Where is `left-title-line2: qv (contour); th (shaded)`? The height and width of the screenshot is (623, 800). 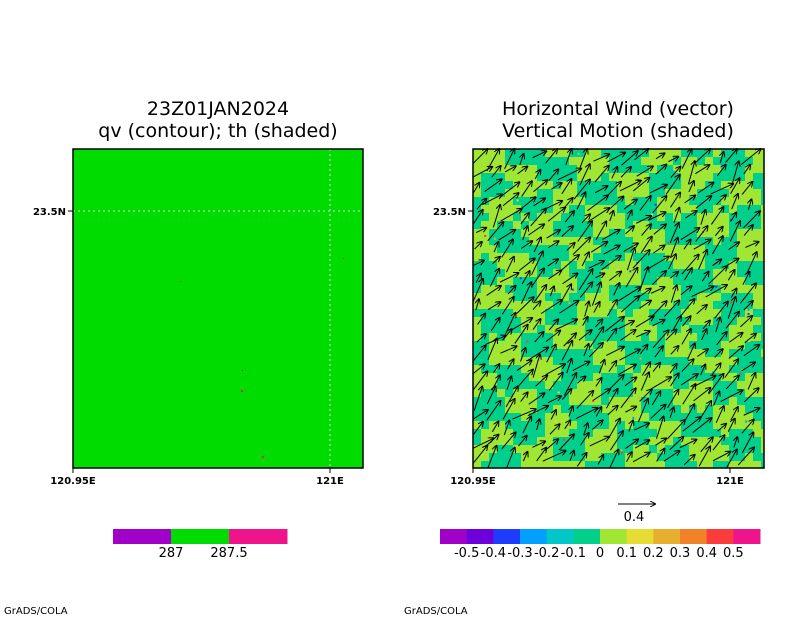 left-title-line2: qv (contour); th (shaded) is located at coordinates (217, 131).